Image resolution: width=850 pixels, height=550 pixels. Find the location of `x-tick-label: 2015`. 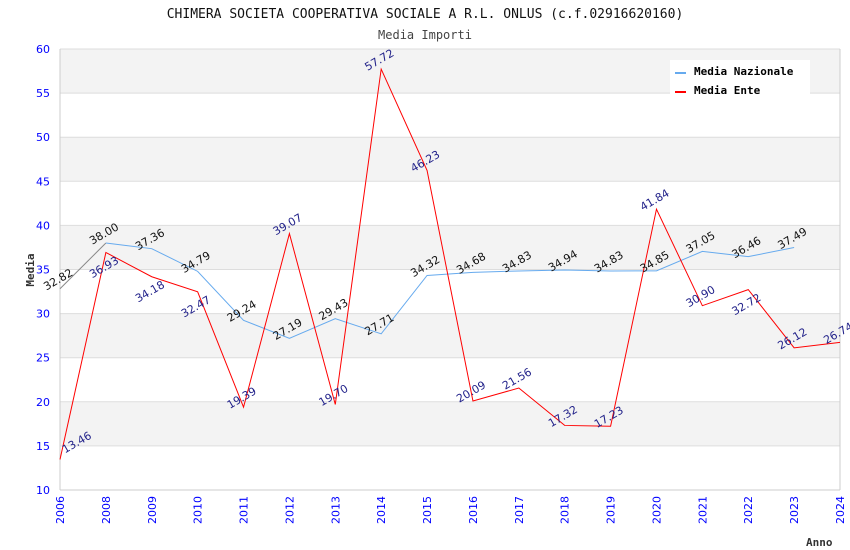

x-tick-label: 2015 is located at coordinates (427, 510).